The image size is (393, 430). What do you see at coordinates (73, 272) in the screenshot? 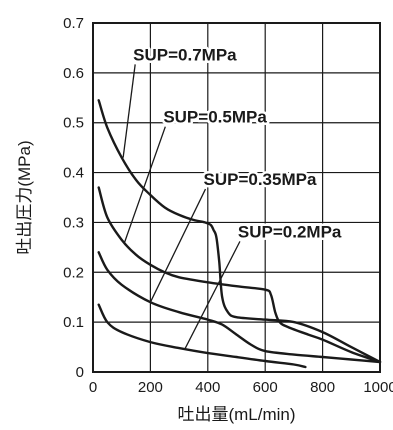
I see `y-tick-label: 0.2` at bounding box center [73, 272].